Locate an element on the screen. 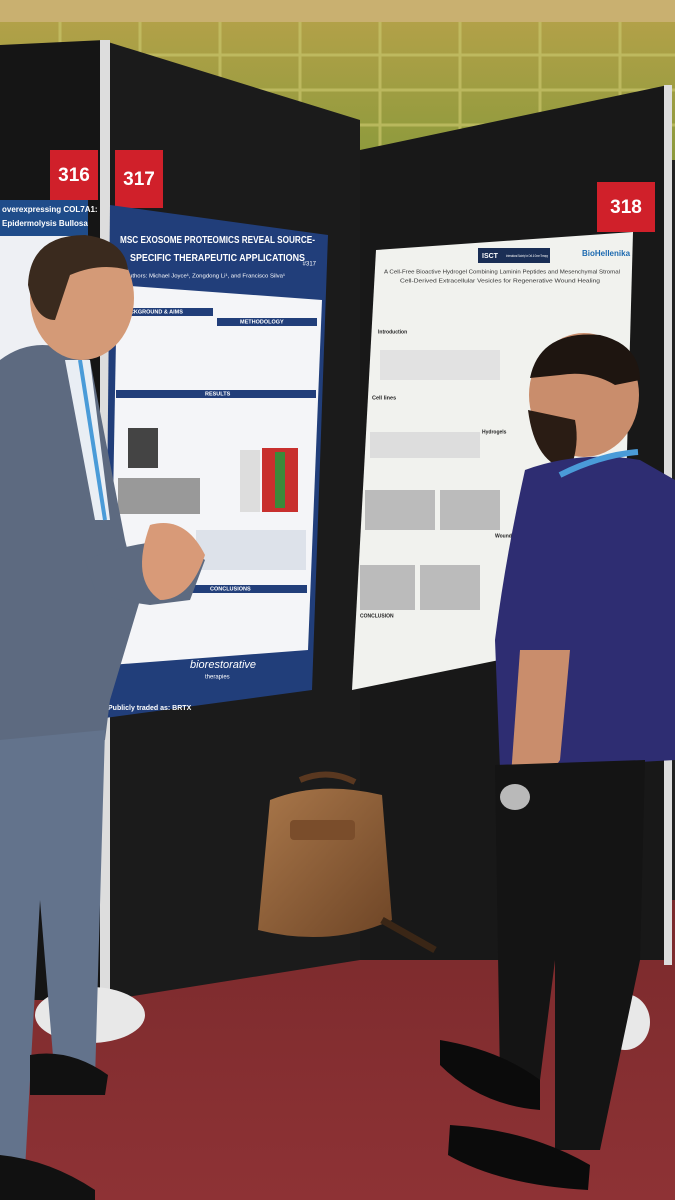 This screenshot has width=675, height=1200. section-header: CONCLUSIONS is located at coordinates (230, 589).